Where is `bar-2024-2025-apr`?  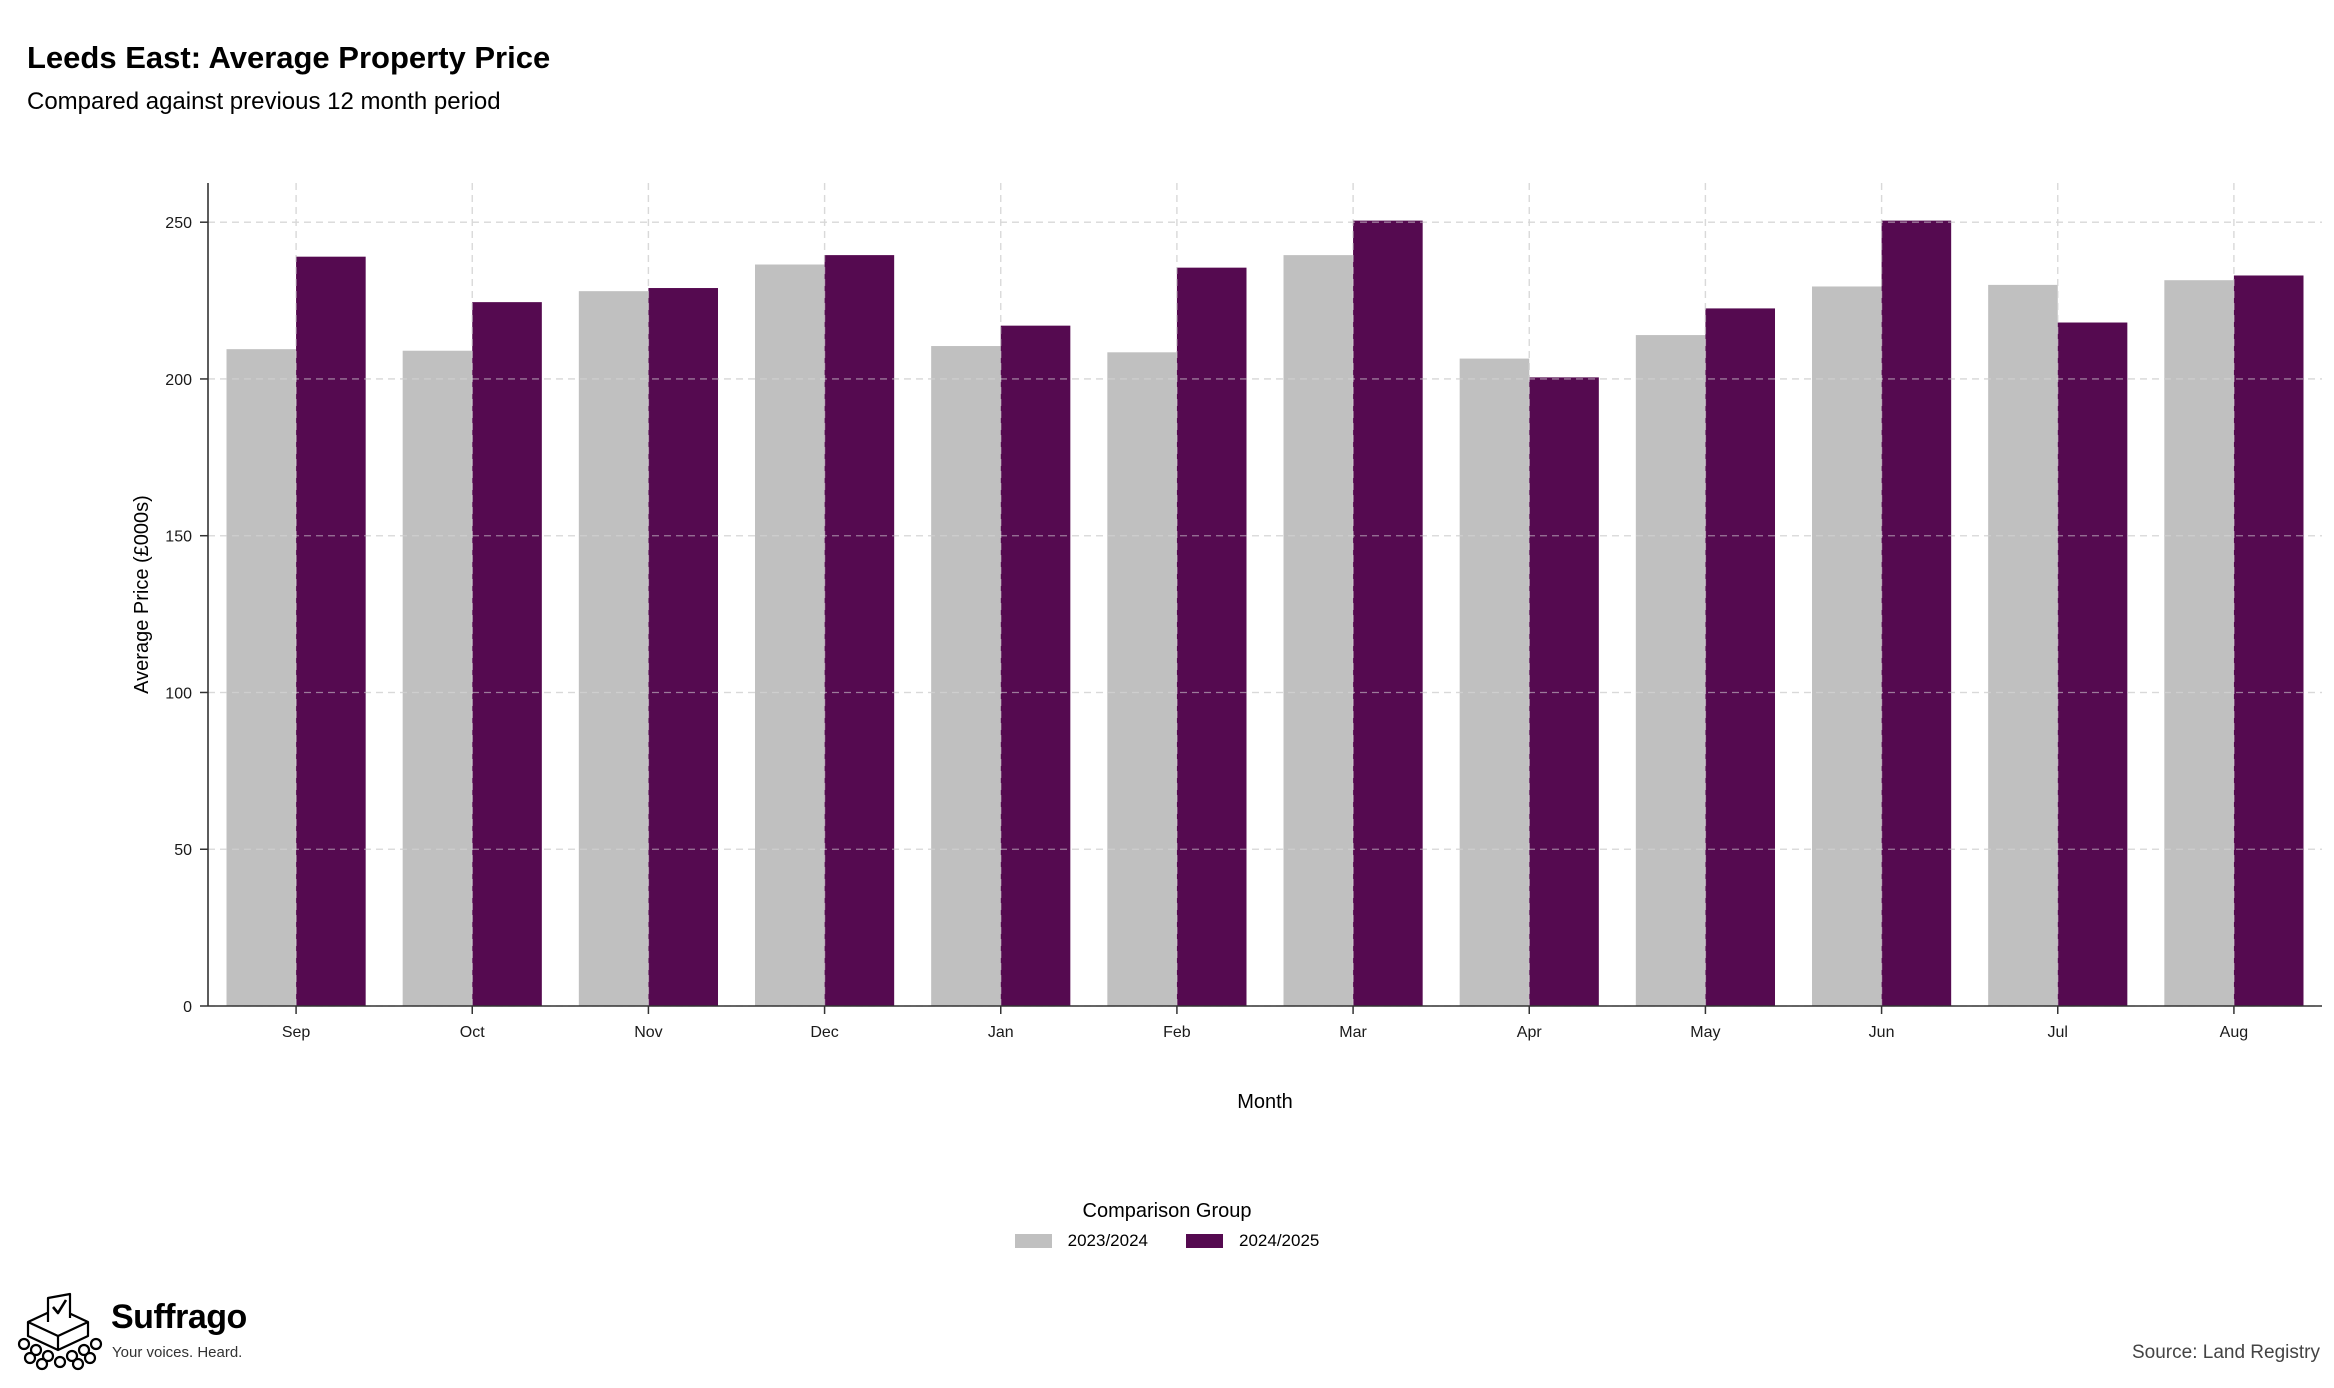 bar-2024-2025-apr is located at coordinates (1564, 691).